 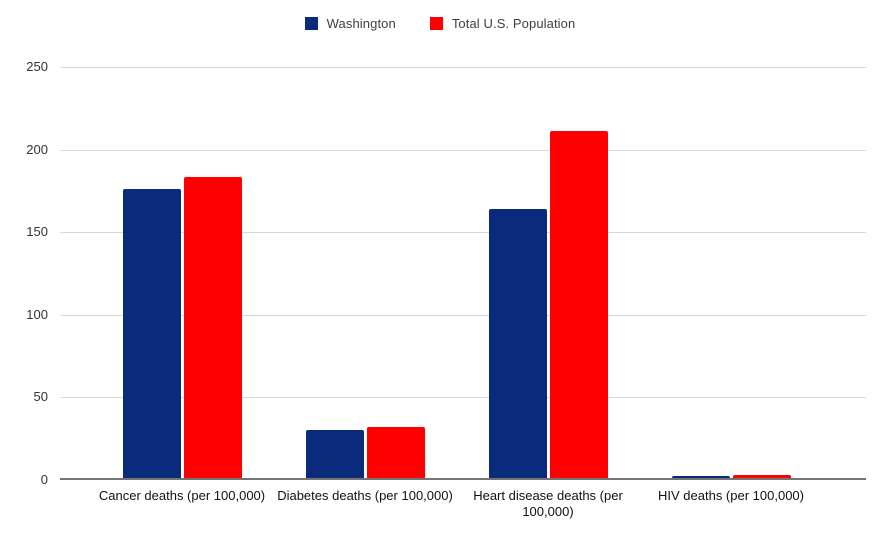 What do you see at coordinates (40, 397) in the screenshot?
I see `y-tick-label: 50` at bounding box center [40, 397].